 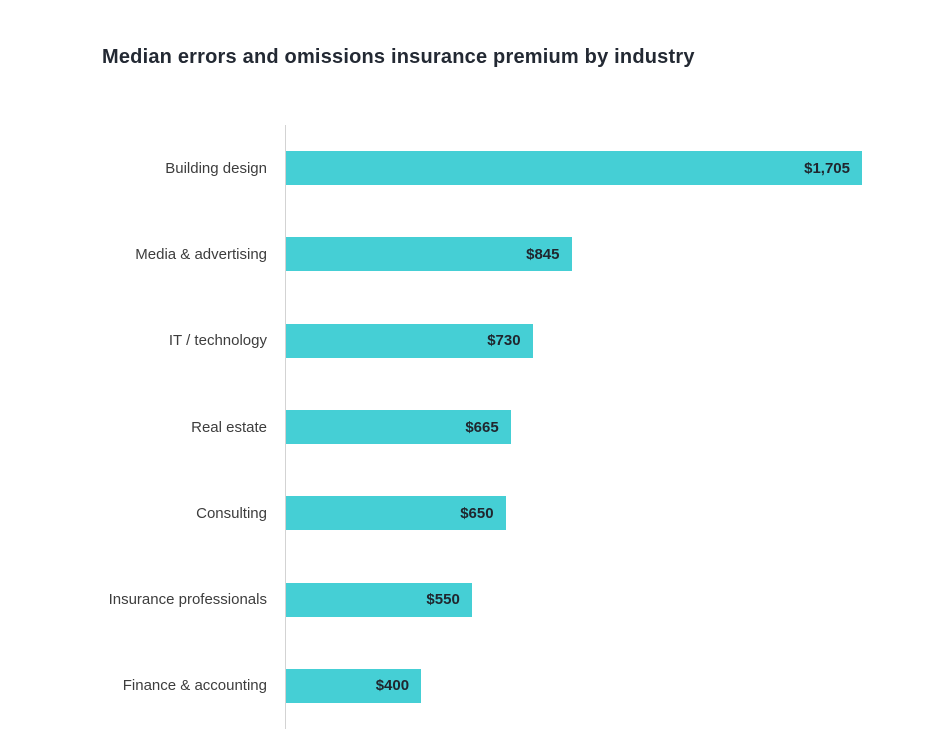 I want to click on category-label: Finance & accounting, so click(x=194, y=686).